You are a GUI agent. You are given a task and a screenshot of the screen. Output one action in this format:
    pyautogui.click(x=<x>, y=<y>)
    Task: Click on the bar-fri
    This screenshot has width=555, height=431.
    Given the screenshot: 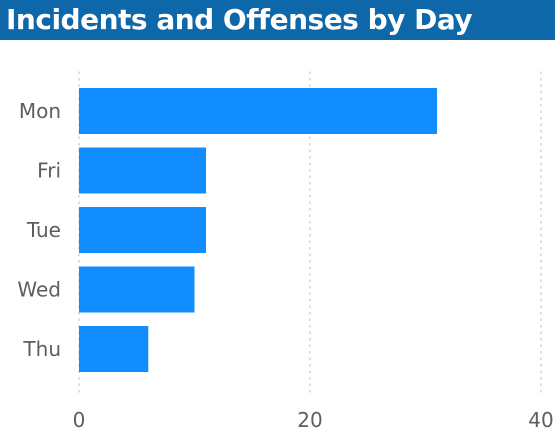 What is the action you would take?
    pyautogui.click(x=143, y=170)
    